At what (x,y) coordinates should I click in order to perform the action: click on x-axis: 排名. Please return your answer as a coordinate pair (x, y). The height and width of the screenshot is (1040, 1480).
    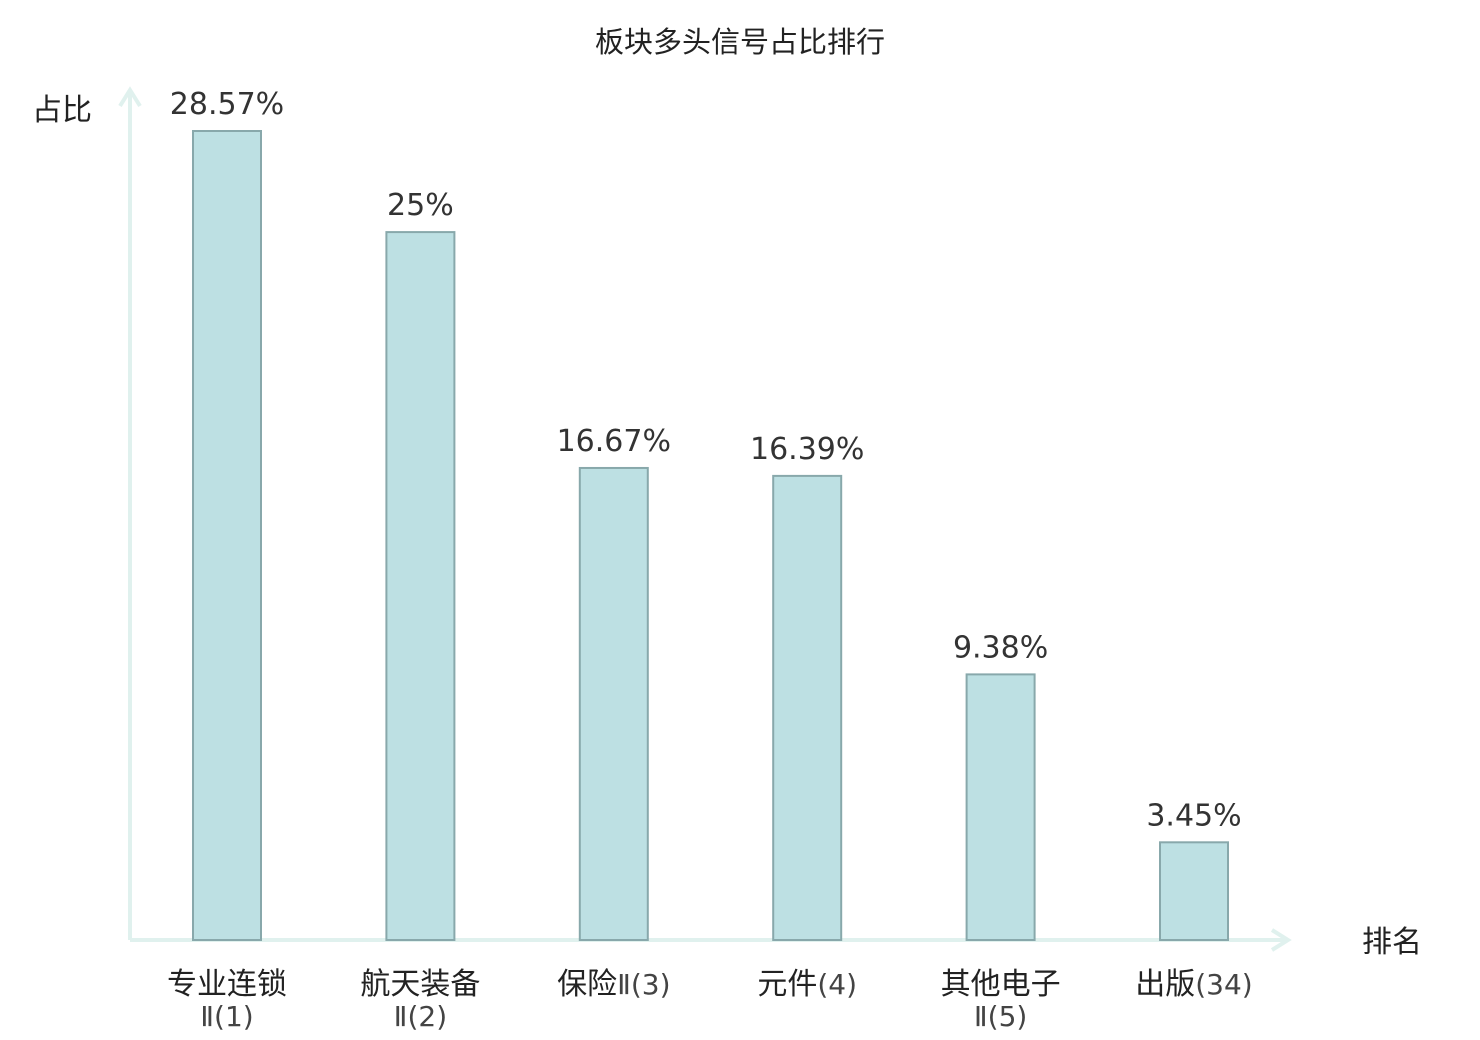
    Looking at the image, I should click on (776, 942).